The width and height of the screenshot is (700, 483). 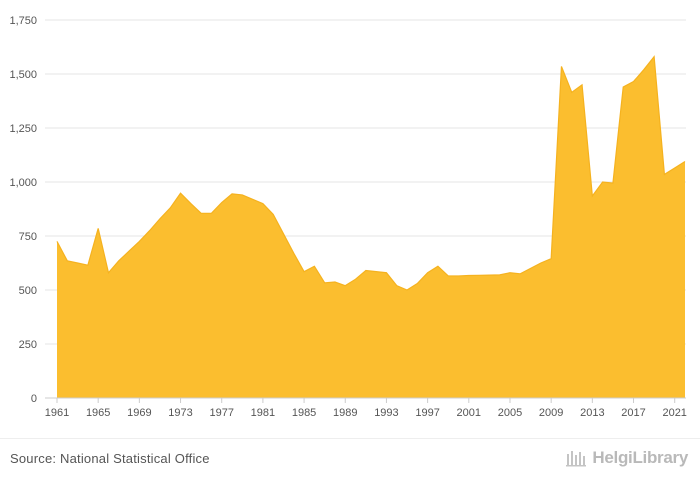 I want to click on x-tick-label: 1981, so click(x=263, y=413).